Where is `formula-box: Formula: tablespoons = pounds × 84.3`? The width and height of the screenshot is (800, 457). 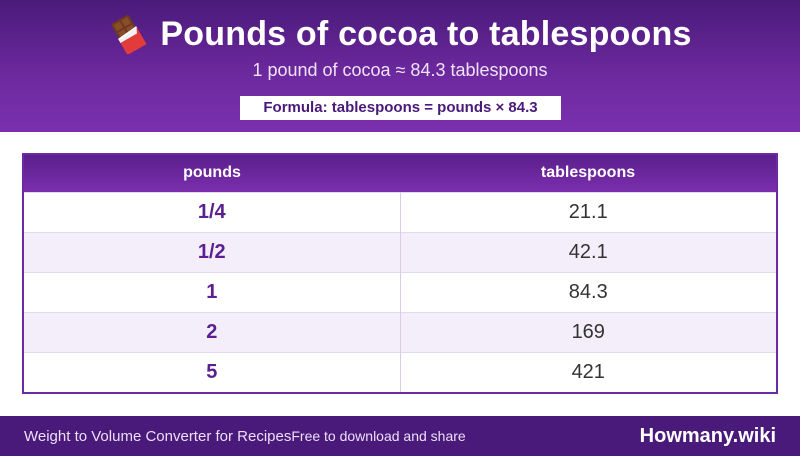 formula-box: Formula: tablespoons = pounds × 84.3 is located at coordinates (400, 108).